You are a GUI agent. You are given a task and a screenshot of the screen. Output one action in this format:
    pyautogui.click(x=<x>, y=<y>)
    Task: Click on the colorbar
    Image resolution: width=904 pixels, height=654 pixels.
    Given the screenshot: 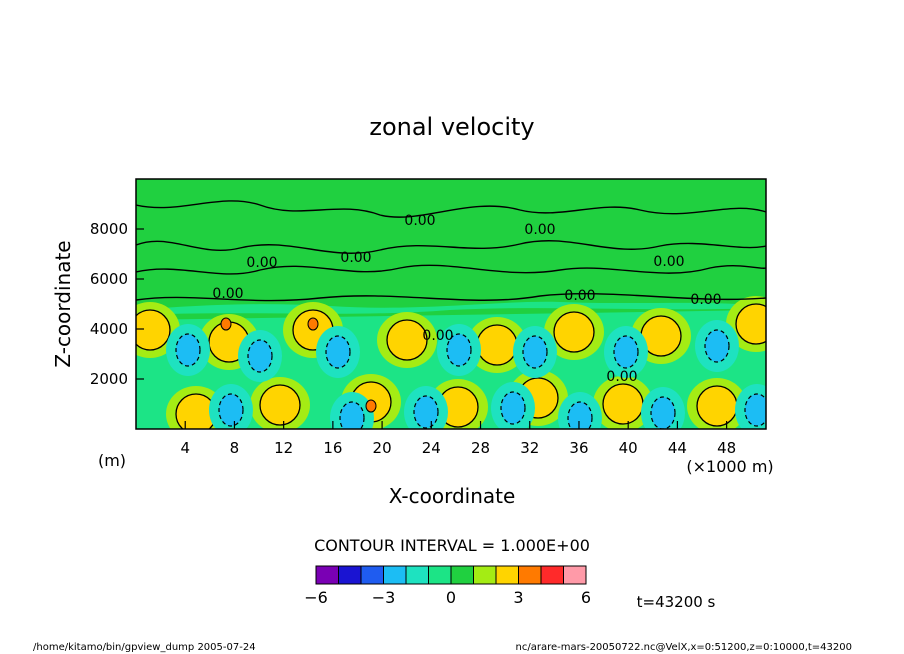 What is the action you would take?
    pyautogui.click(x=451, y=575)
    